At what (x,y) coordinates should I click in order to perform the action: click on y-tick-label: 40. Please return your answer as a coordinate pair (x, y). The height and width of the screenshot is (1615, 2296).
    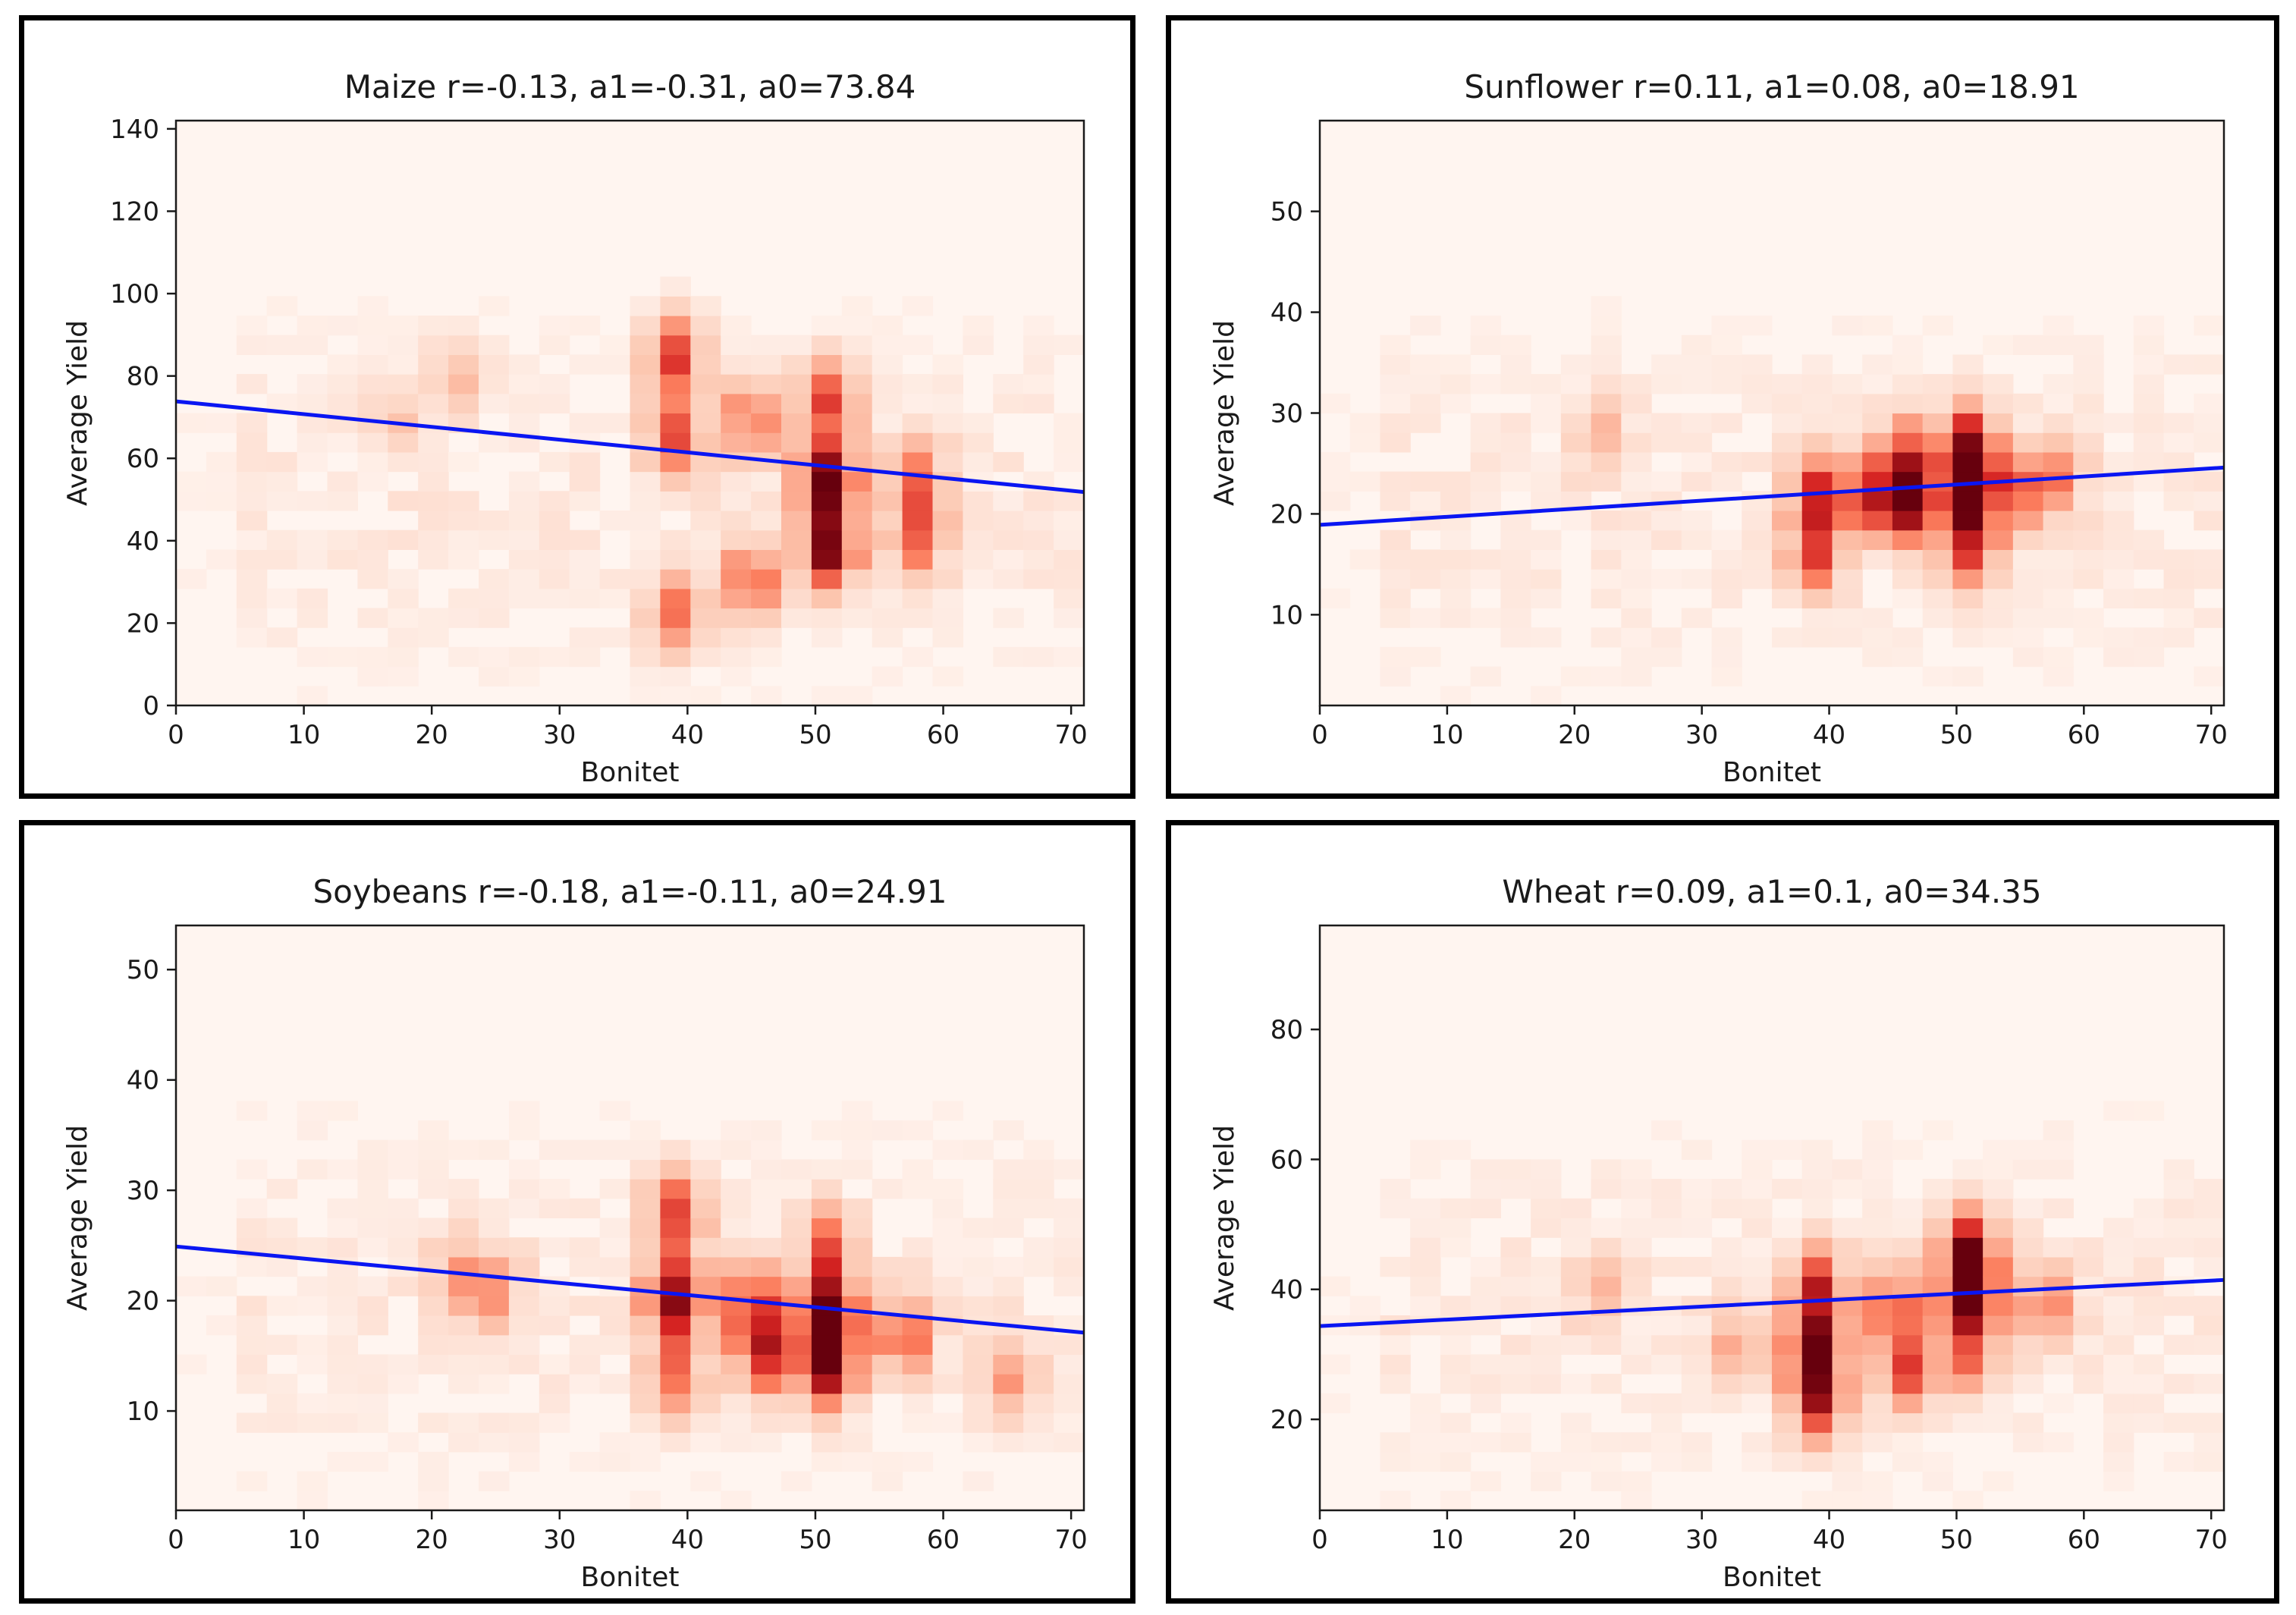
    Looking at the image, I should click on (143, 1081).